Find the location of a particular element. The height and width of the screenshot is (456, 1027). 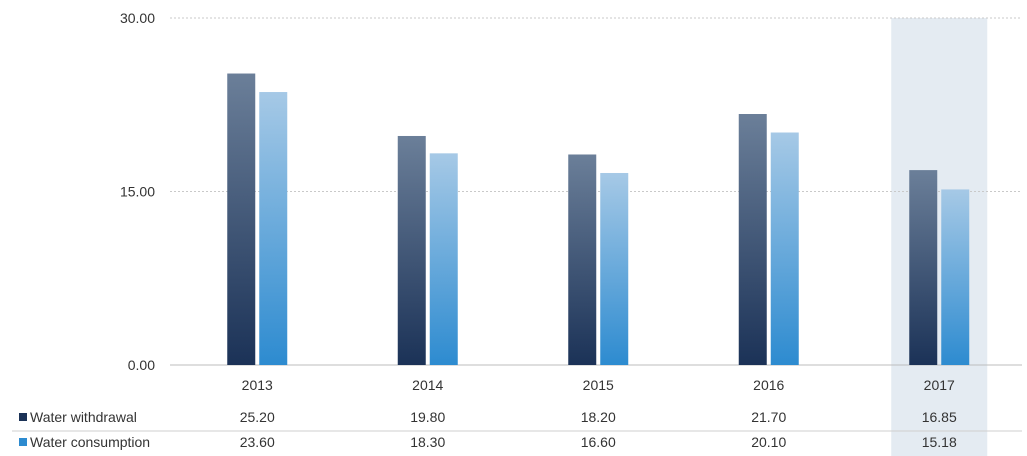

highlight-band-2017 is located at coordinates (939, 237).